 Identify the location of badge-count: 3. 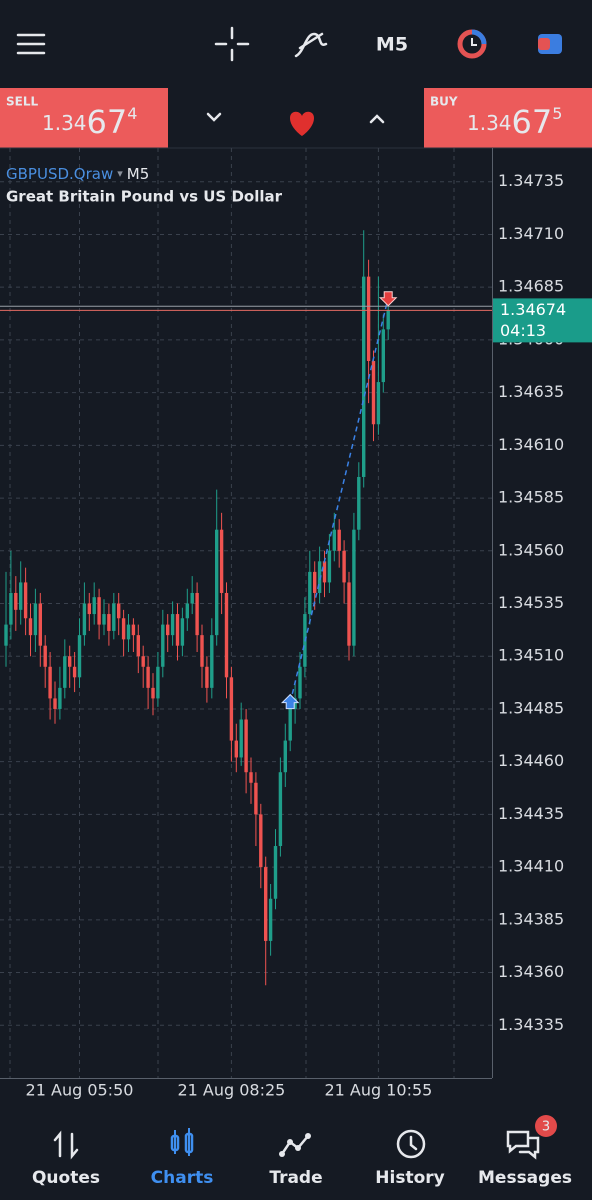
(546, 1127).